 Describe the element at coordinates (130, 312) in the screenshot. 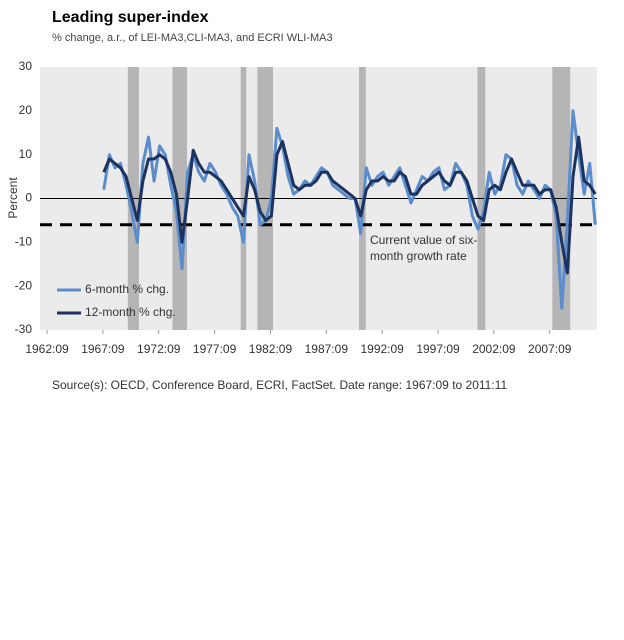

I see `legend-label: 12-month % chg.` at that location.